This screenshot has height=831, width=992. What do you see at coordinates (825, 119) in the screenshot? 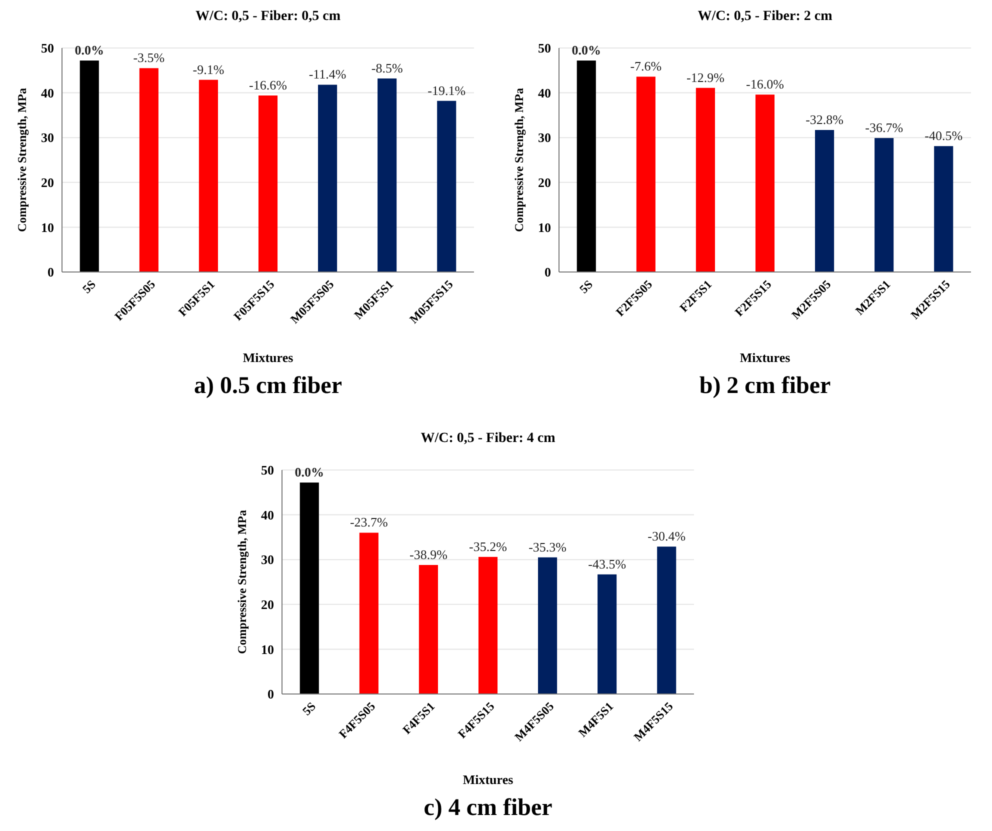
I see `annotation: -32.8%` at bounding box center [825, 119].